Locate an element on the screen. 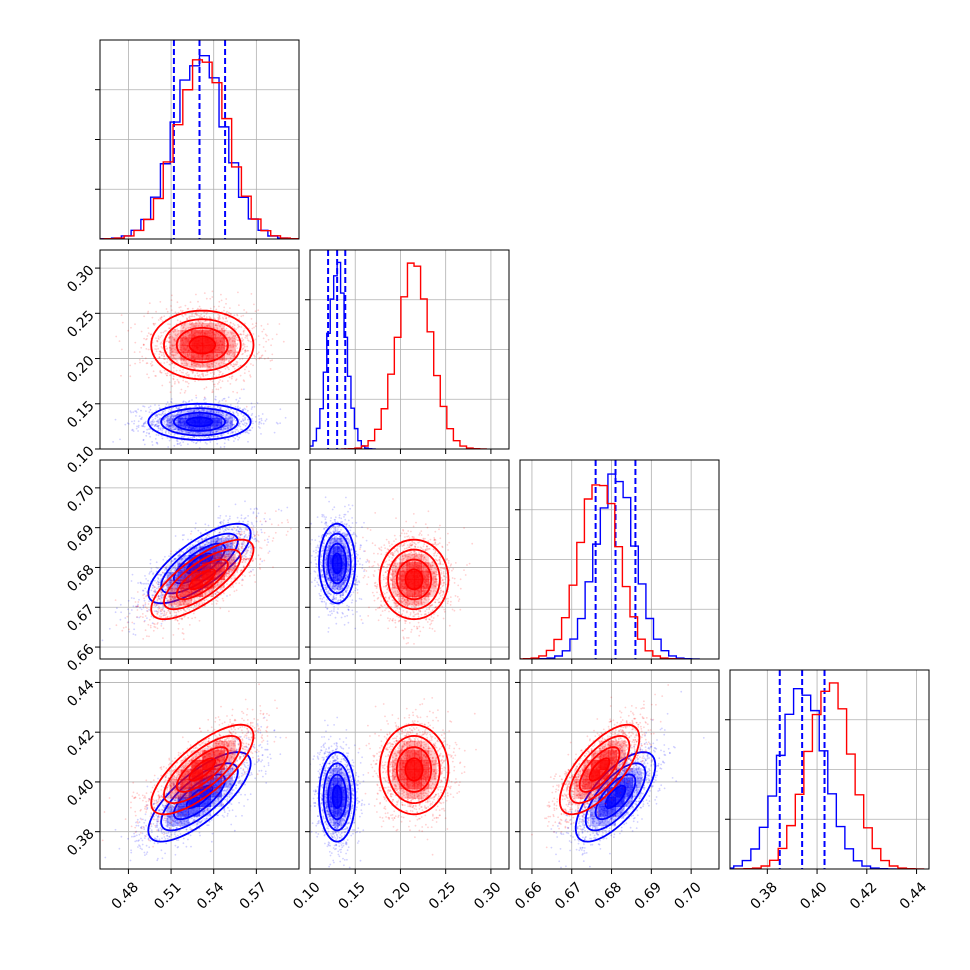 This screenshot has height=970, width=970. y-tick-label: 0.66 is located at coordinates (80, 657).